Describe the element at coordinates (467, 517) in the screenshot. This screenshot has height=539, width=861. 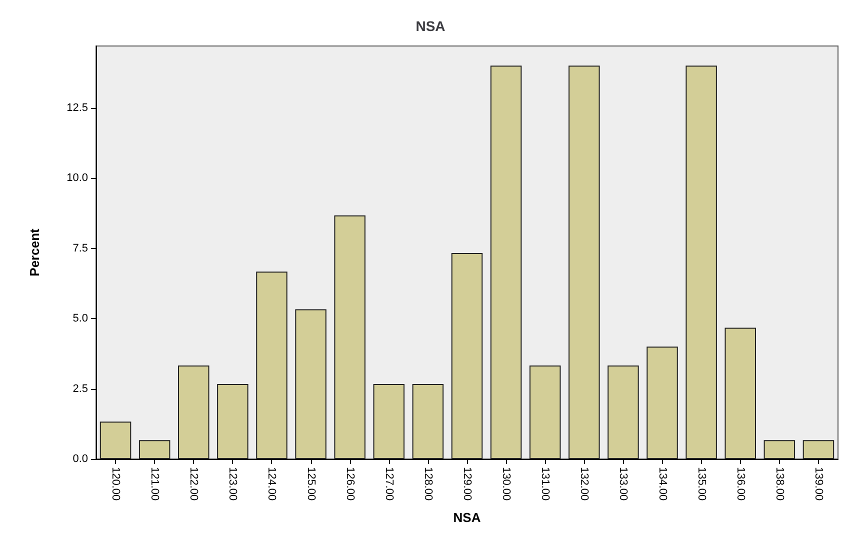
I see `x-axis-title: NSA` at that location.